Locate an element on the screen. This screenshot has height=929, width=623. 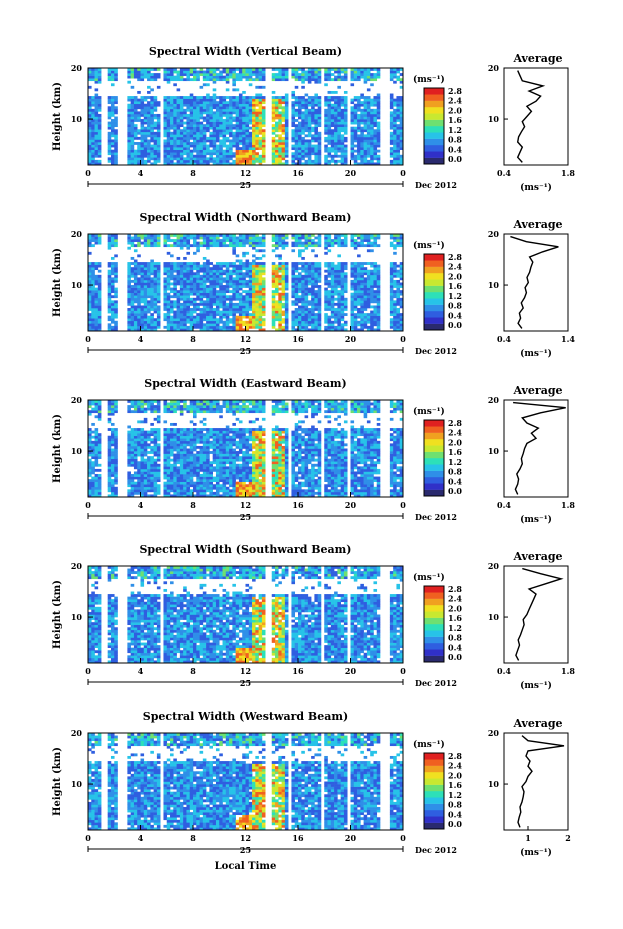
average-title: Average is located at coordinates (537, 58).